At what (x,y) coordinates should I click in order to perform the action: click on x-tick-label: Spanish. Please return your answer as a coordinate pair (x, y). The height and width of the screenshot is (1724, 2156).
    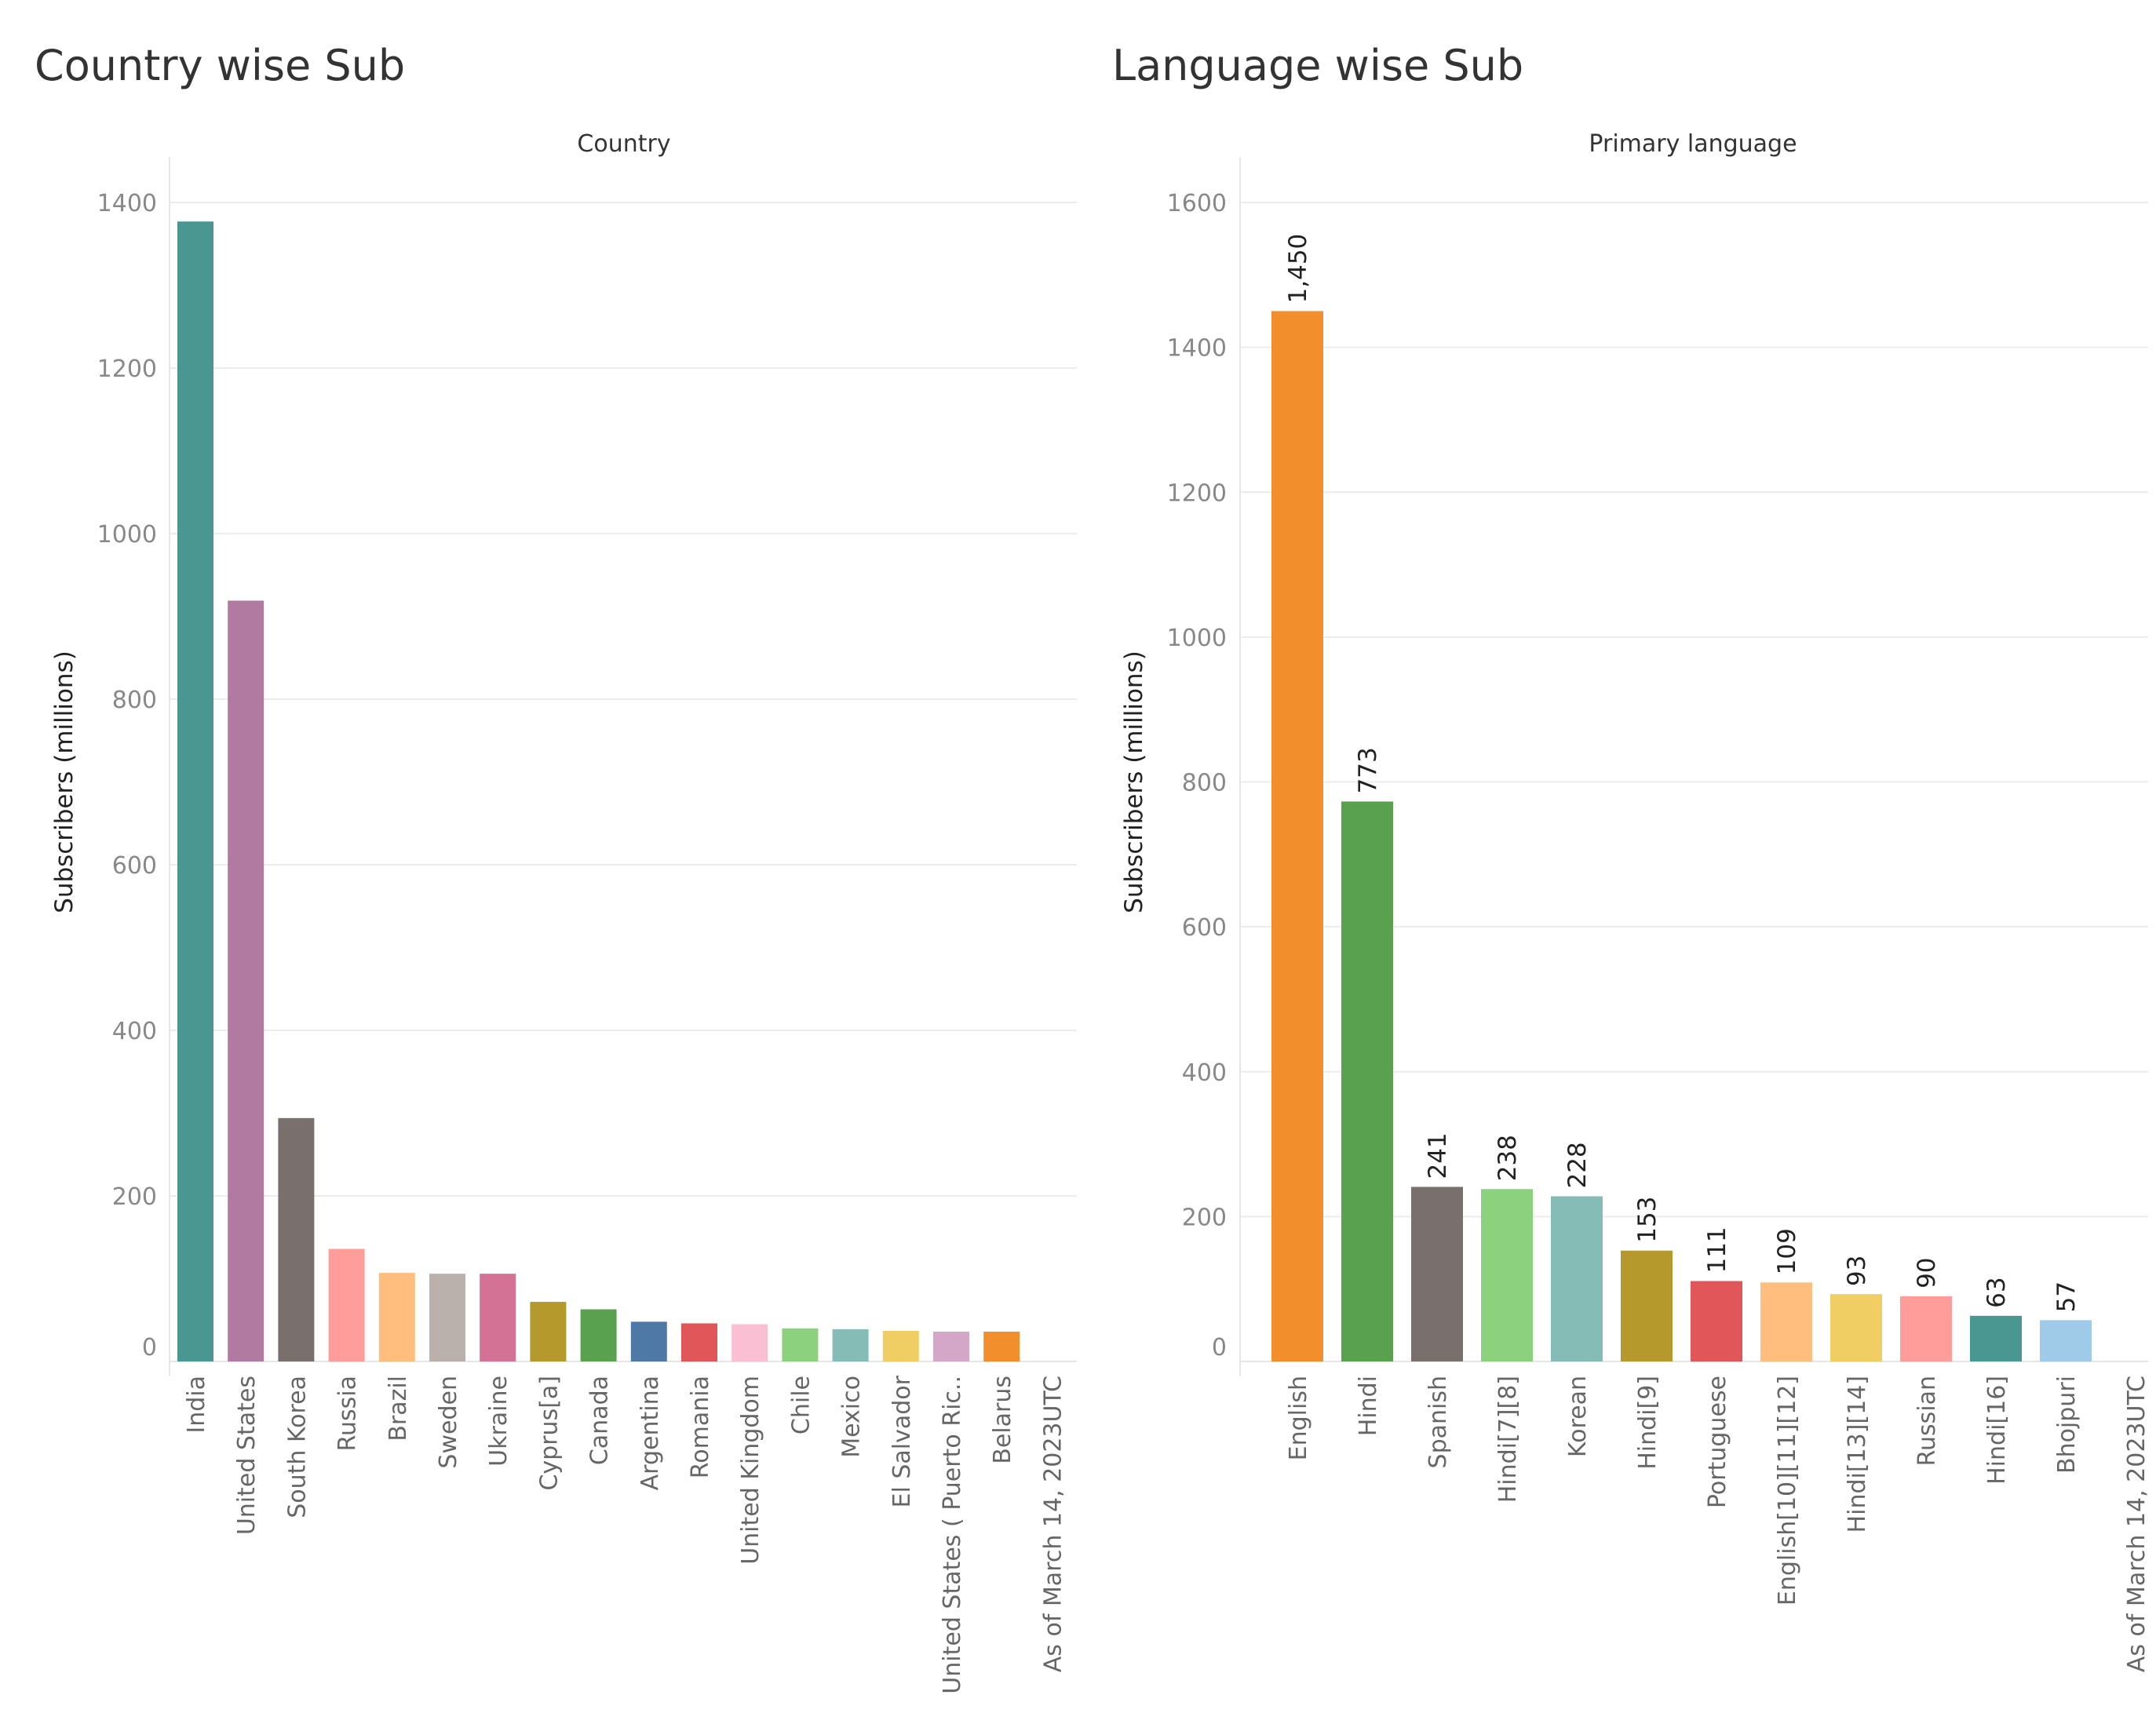
    Looking at the image, I should click on (1438, 1422).